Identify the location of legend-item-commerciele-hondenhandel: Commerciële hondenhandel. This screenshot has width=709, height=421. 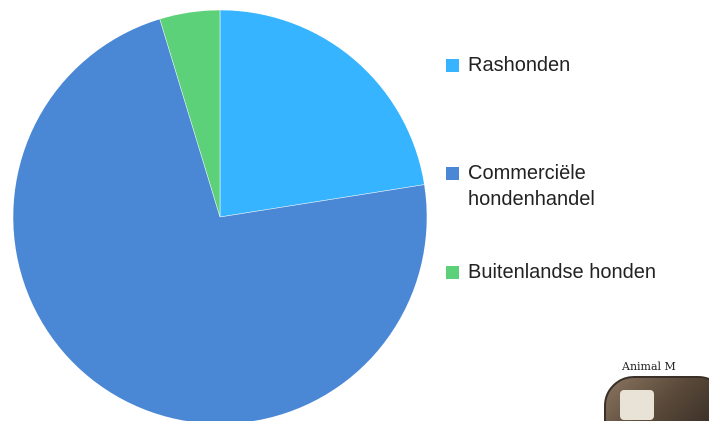
(520, 186).